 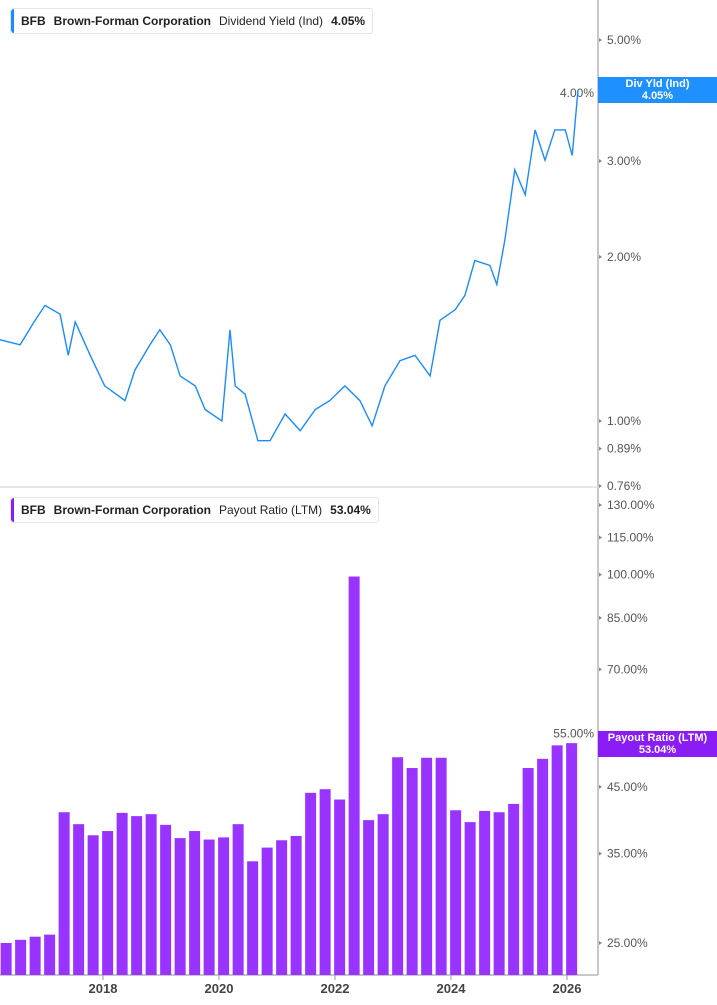 What do you see at coordinates (271, 510) in the screenshot?
I see `legend-metric: Payout Ratio (LTM)` at bounding box center [271, 510].